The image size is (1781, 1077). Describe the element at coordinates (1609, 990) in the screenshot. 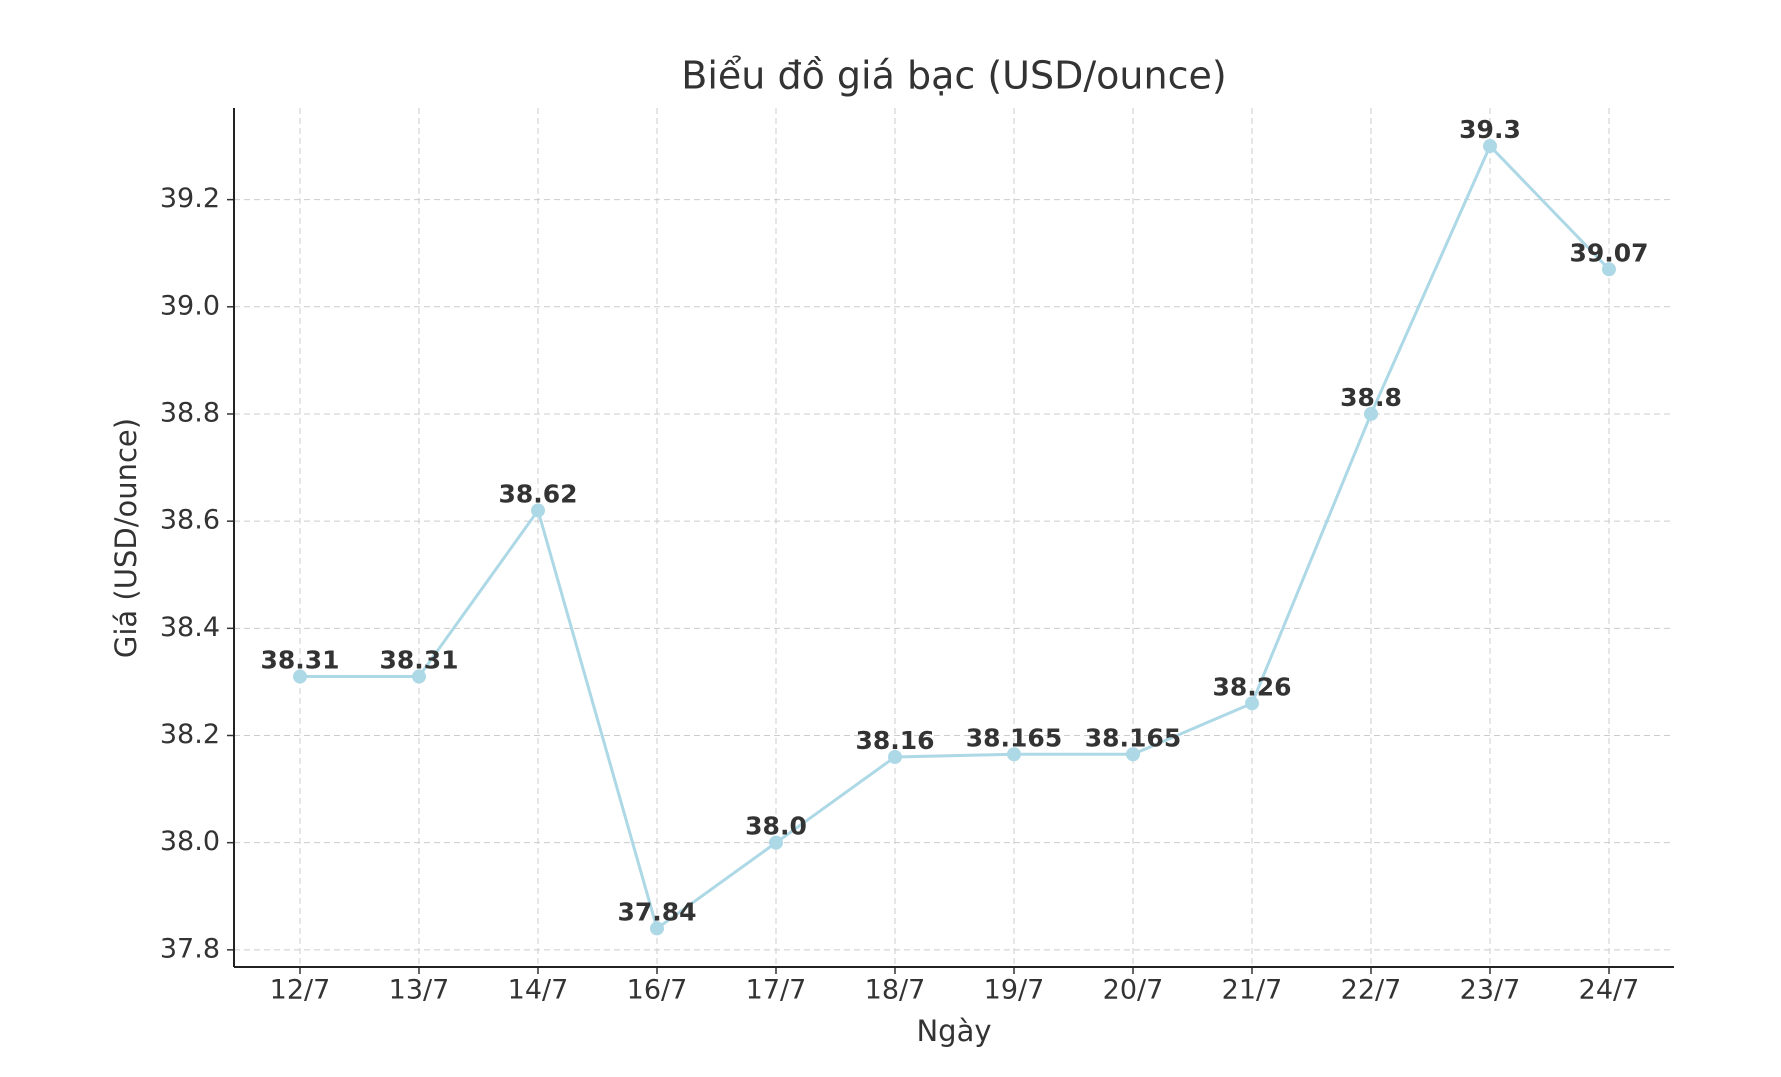

I see `x-tick-label: 24/7` at that location.